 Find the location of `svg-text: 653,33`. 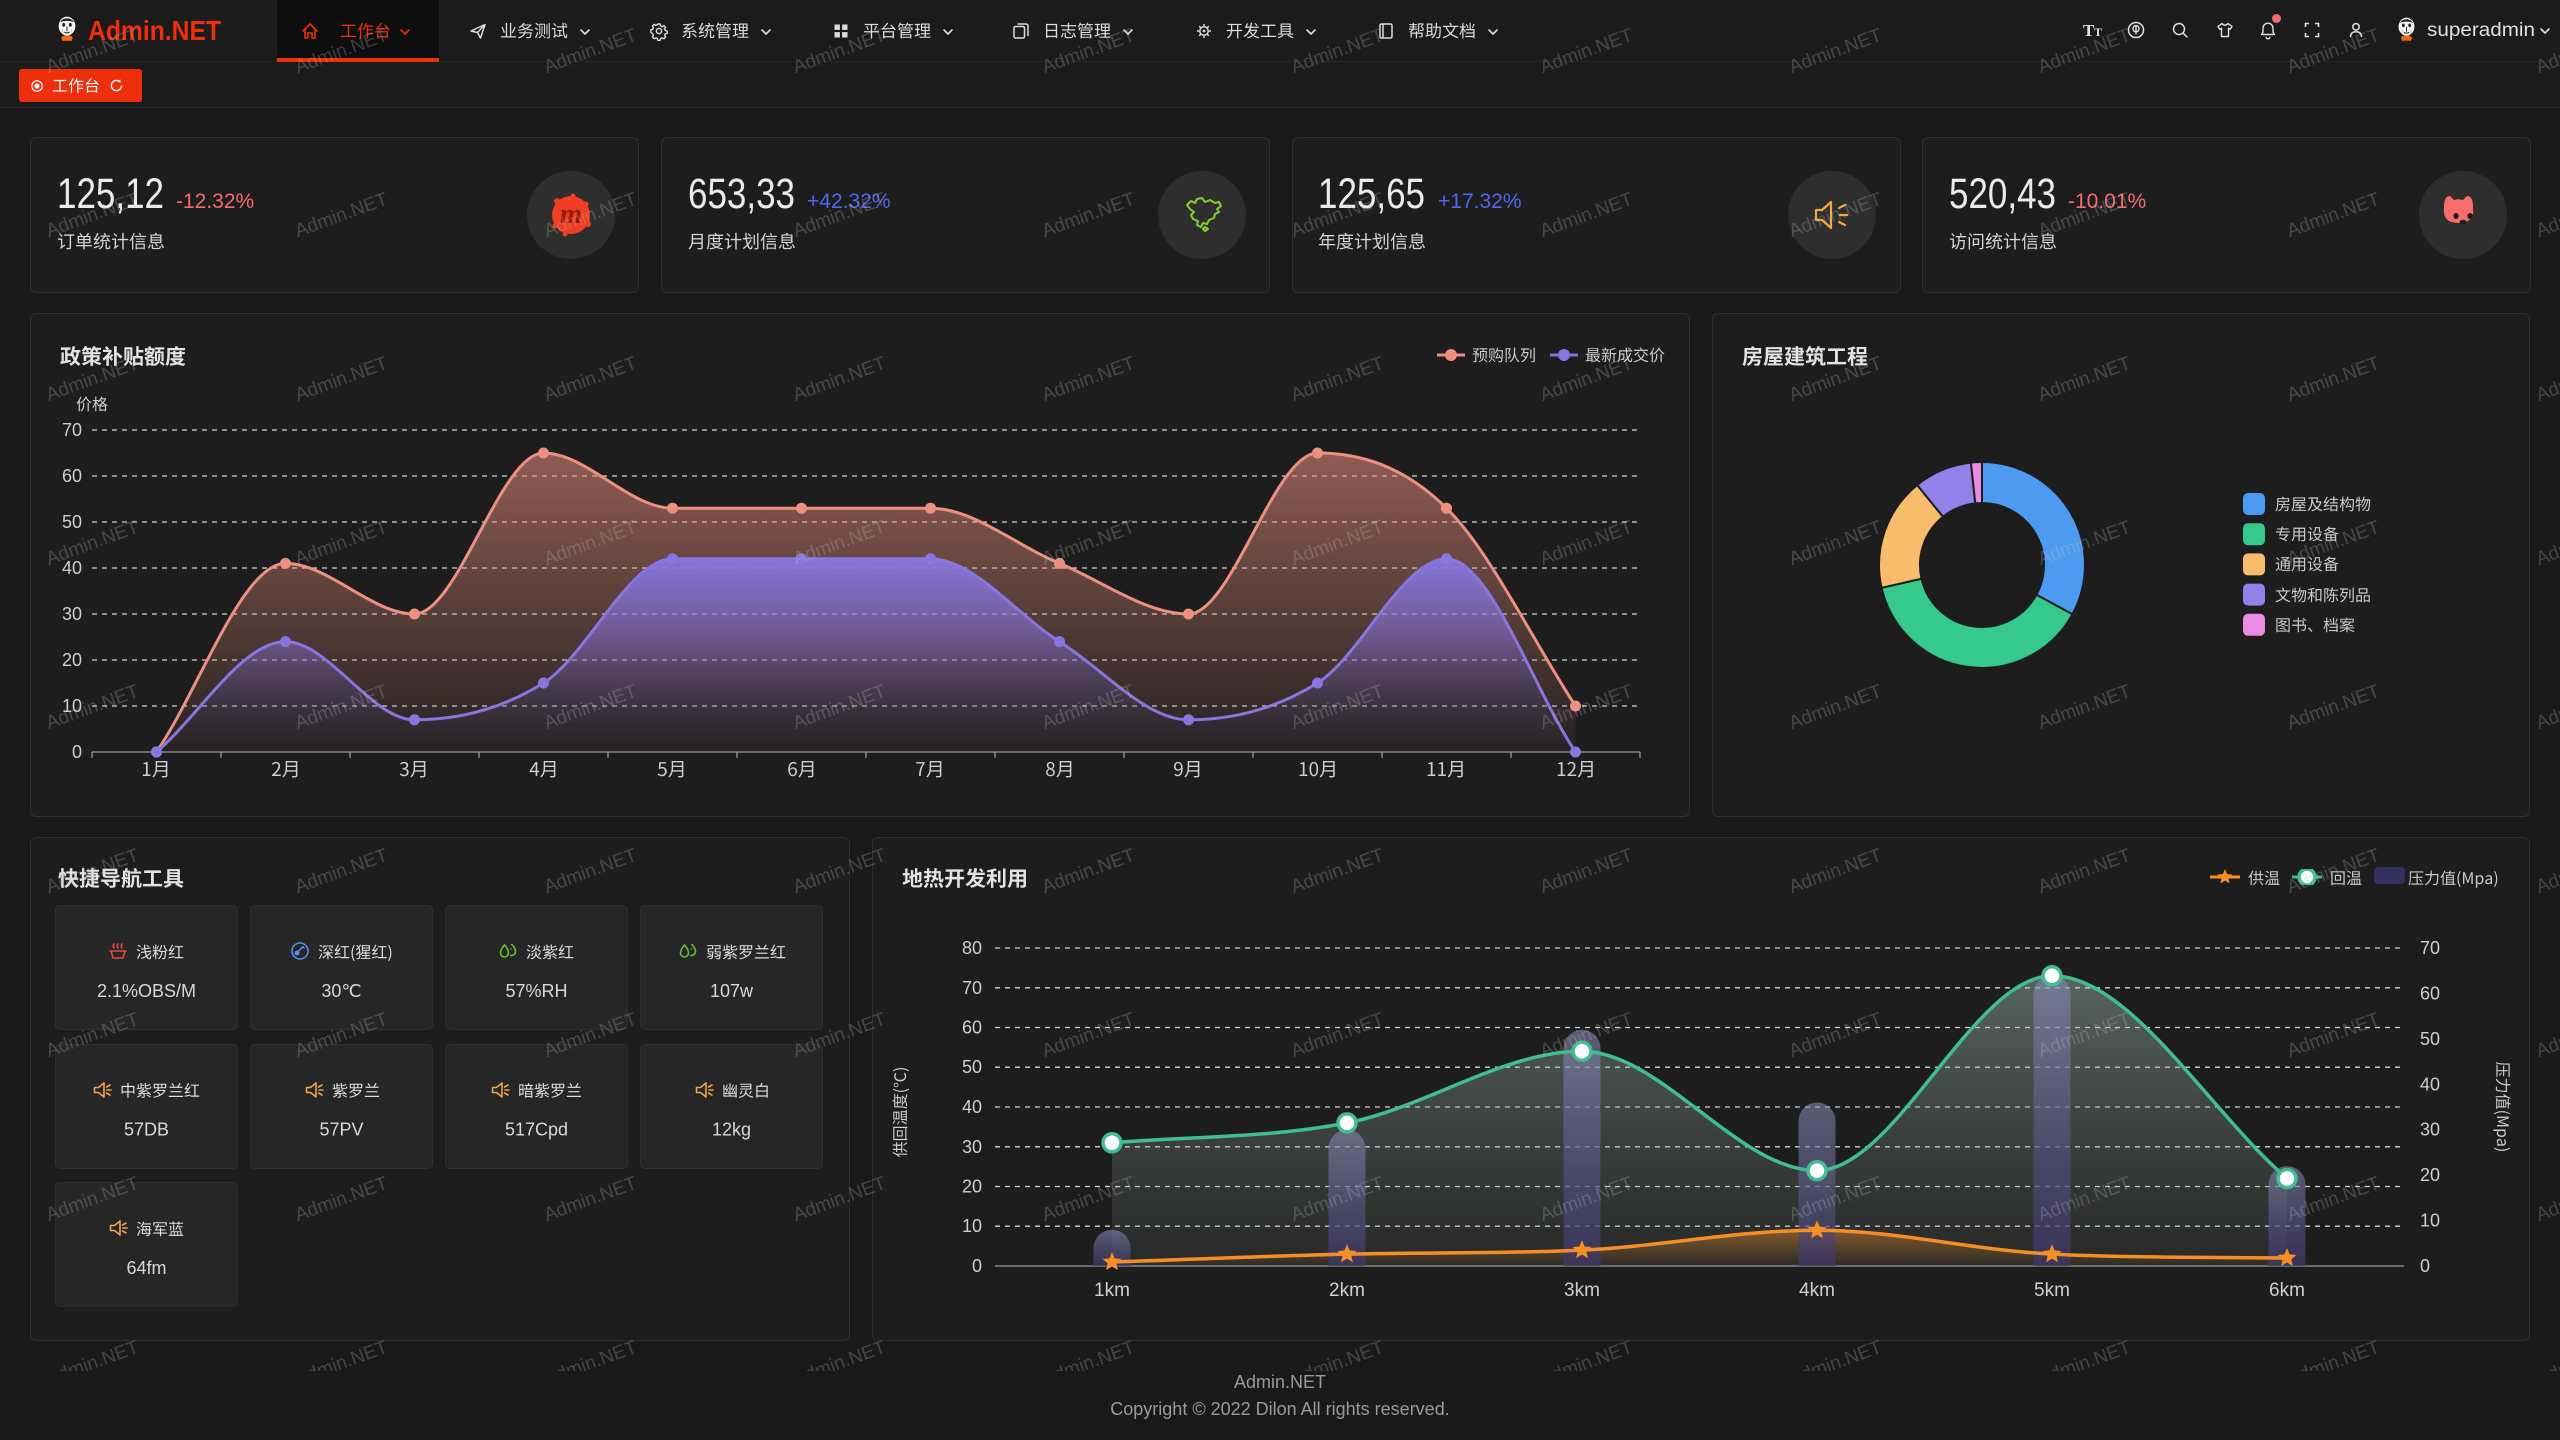

svg-text: 653,33 is located at coordinates (741, 194).